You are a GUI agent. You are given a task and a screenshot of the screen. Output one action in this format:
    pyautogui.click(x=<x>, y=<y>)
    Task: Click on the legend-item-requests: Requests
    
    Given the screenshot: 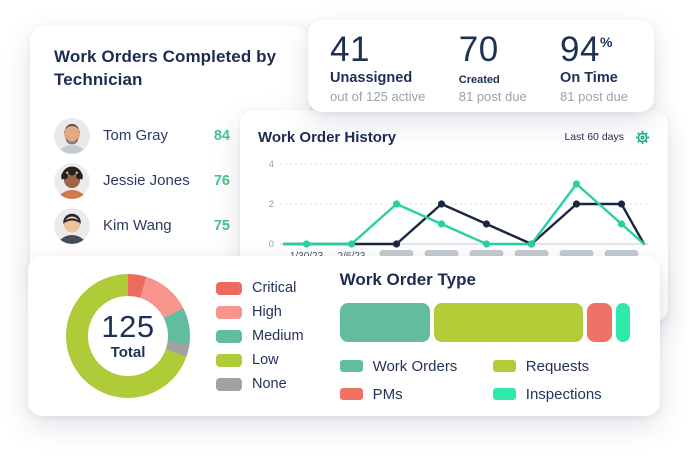 What is the action you would take?
    pyautogui.click(x=561, y=366)
    